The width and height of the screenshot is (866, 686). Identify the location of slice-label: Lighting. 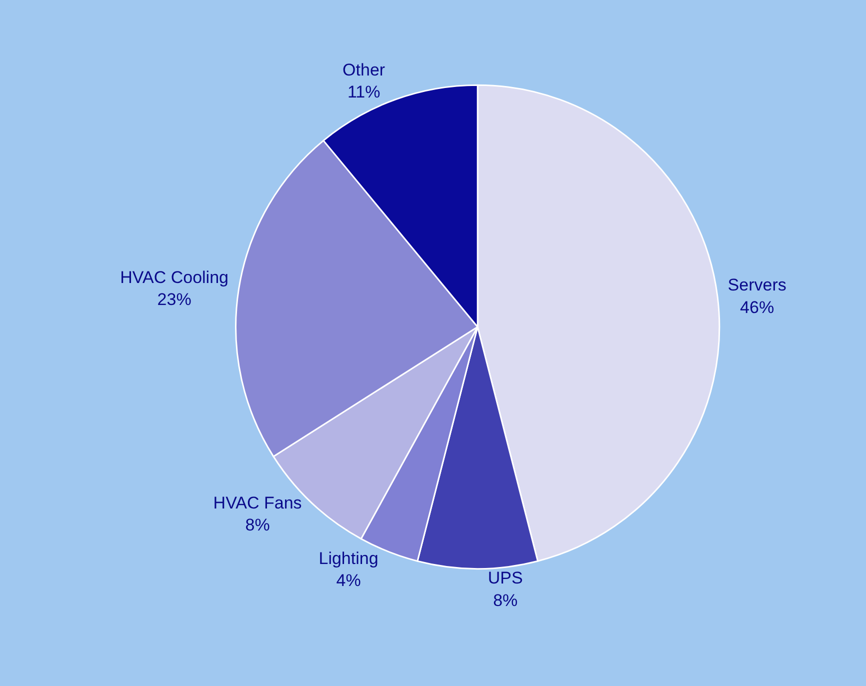
(348, 558).